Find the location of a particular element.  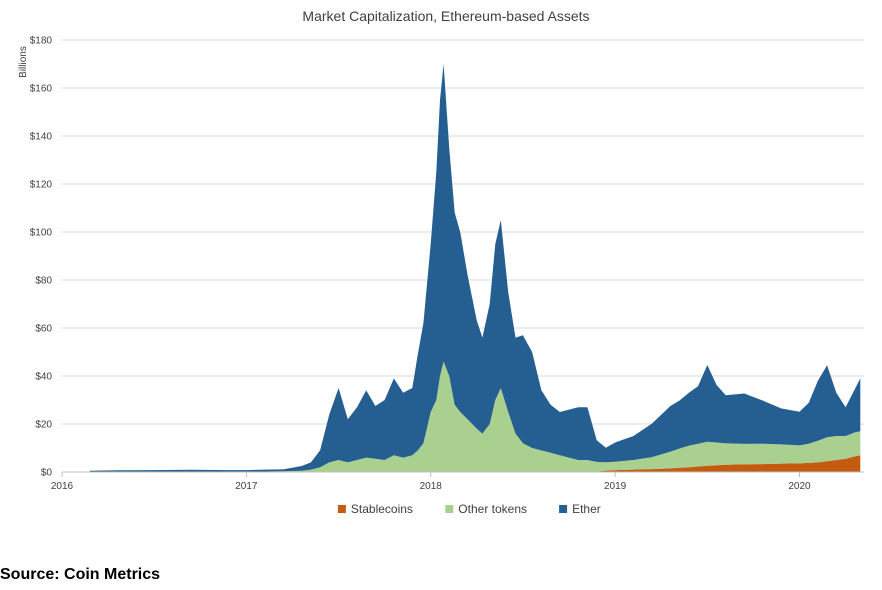

legend-label: Other tokens is located at coordinates (492, 509).